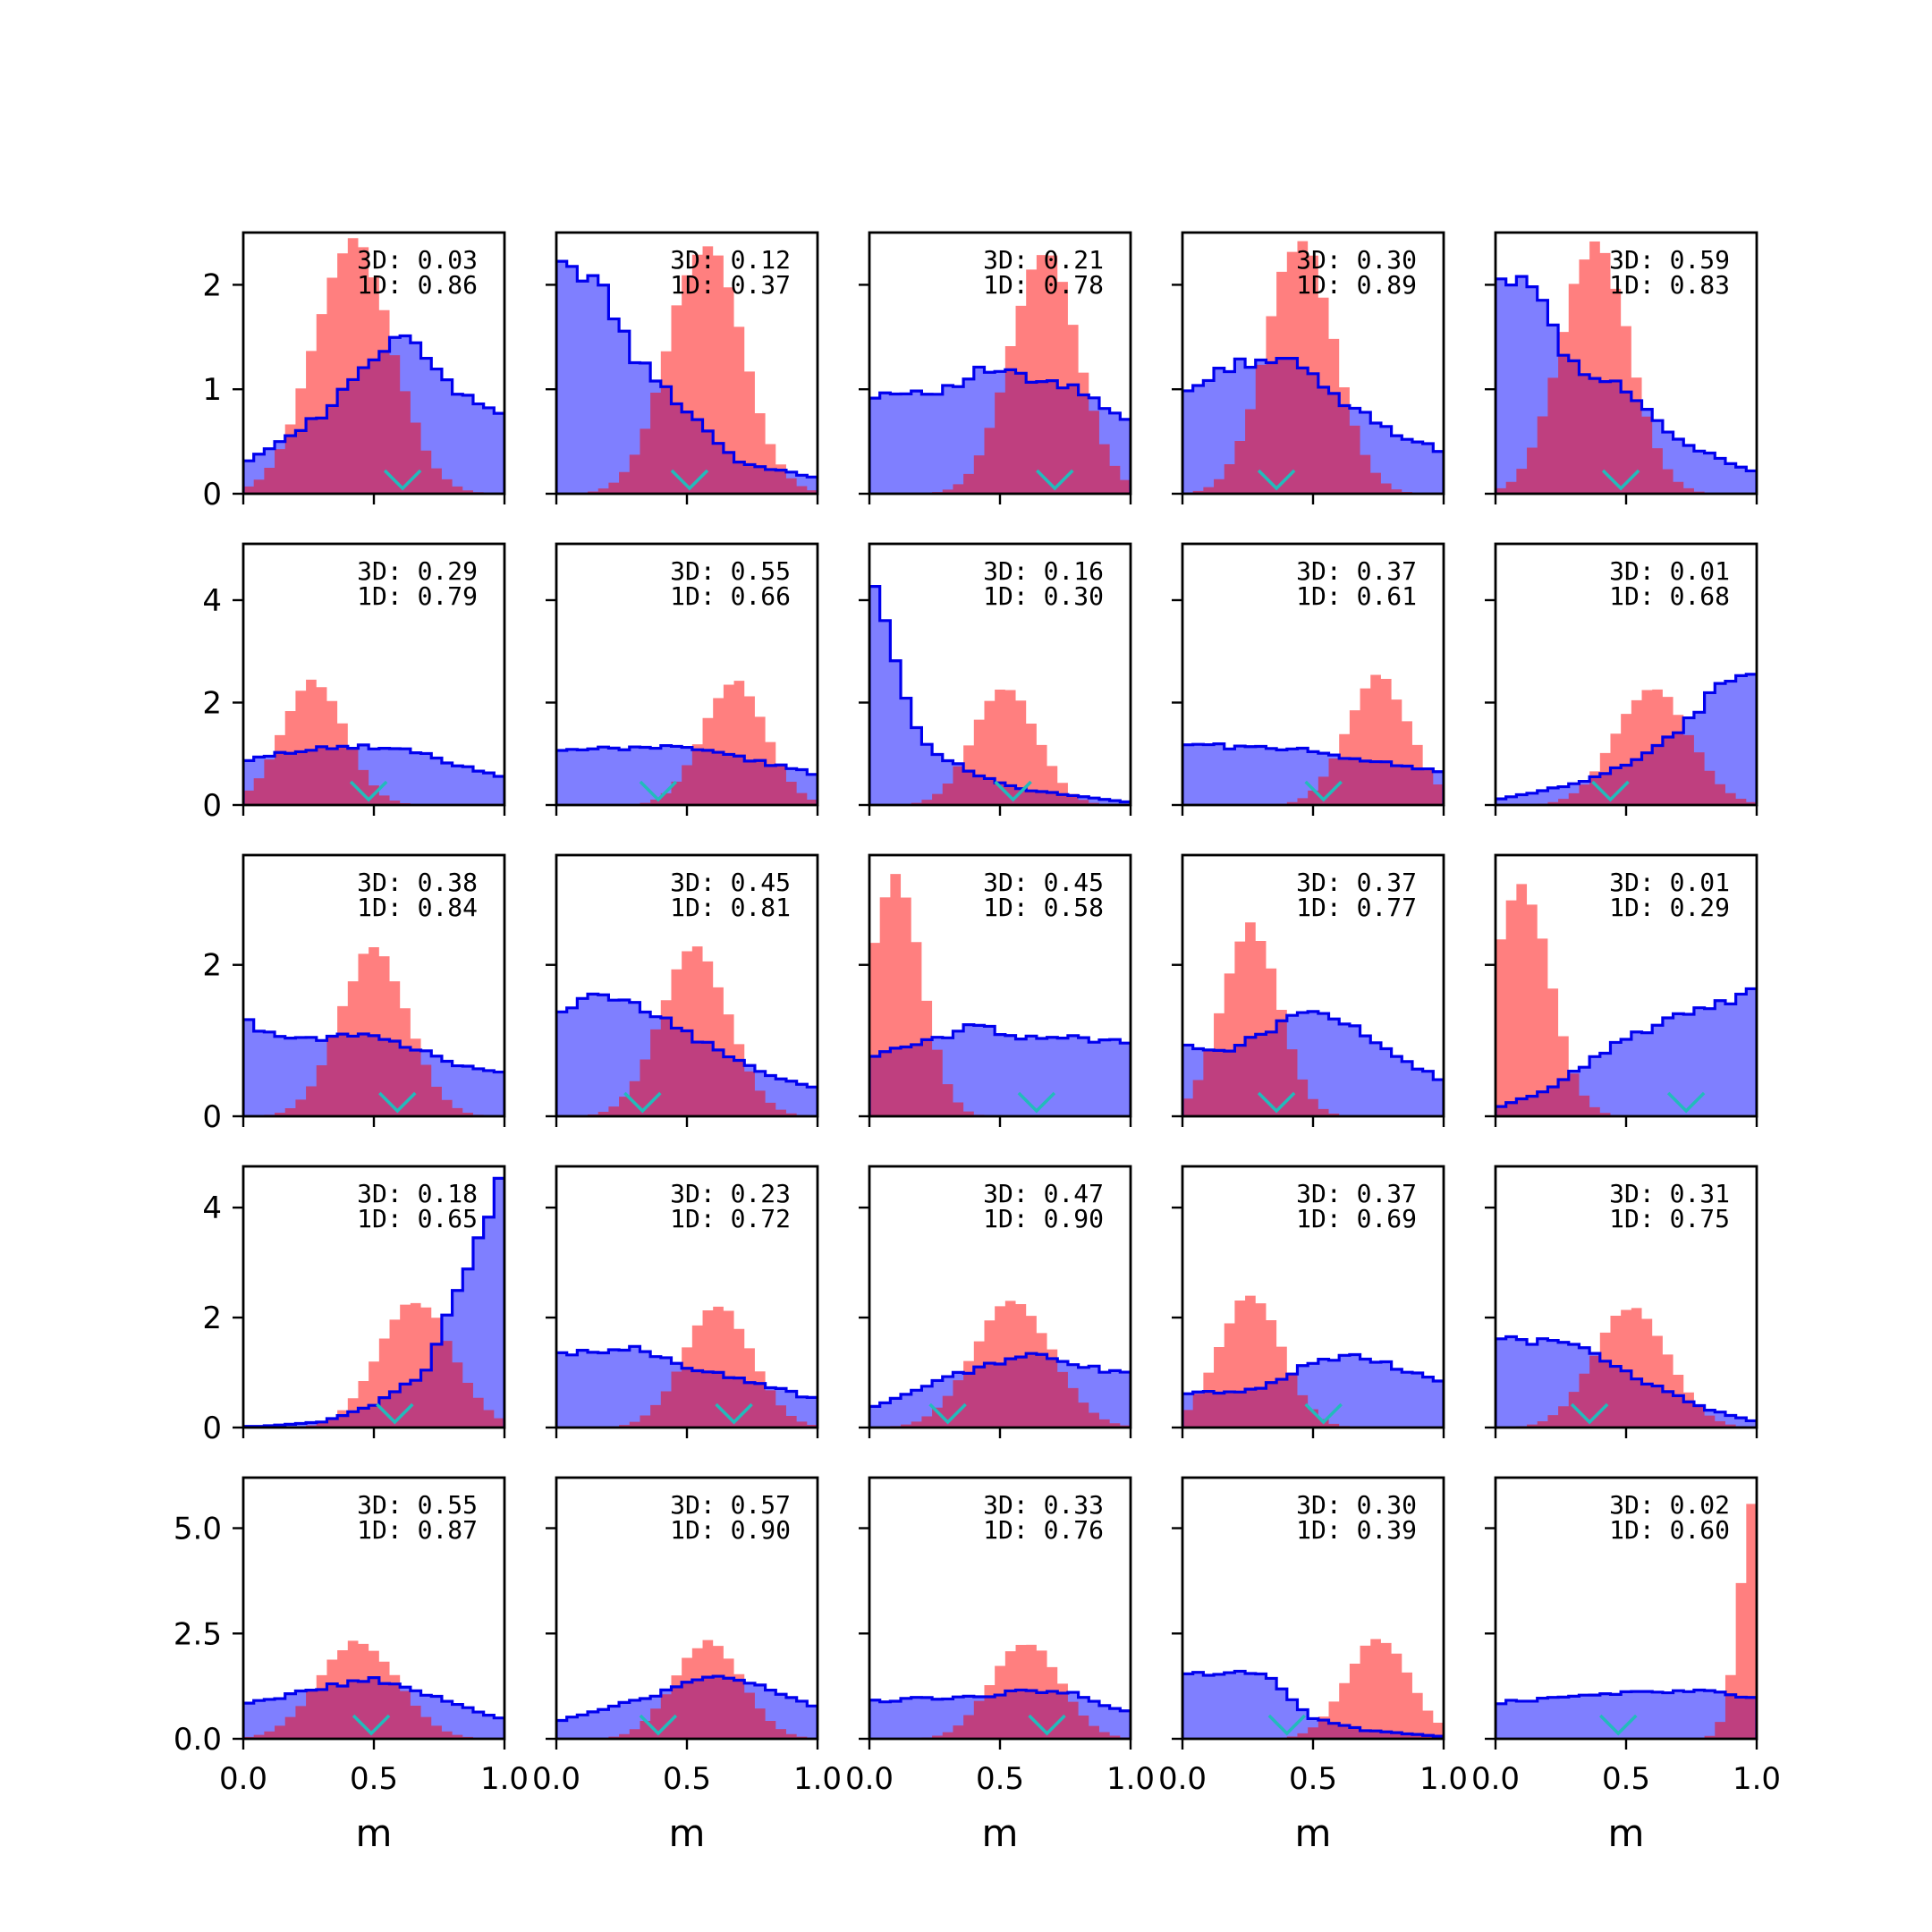  What do you see at coordinates (1043, 1218) in the screenshot?
I see `annotation-1d: 1D: 0.90` at bounding box center [1043, 1218].